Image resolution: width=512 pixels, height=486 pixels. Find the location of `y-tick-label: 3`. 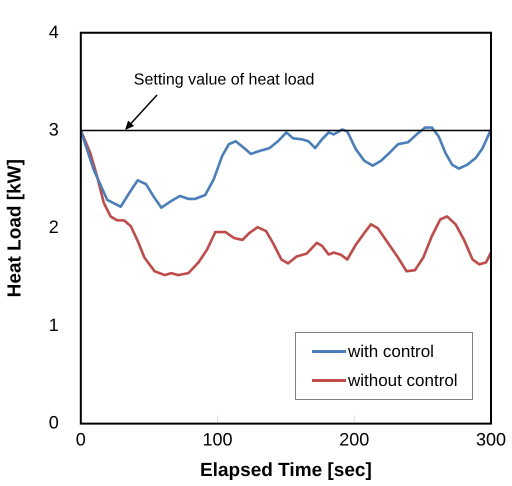

y-tick-label: 3 is located at coordinates (53, 129).